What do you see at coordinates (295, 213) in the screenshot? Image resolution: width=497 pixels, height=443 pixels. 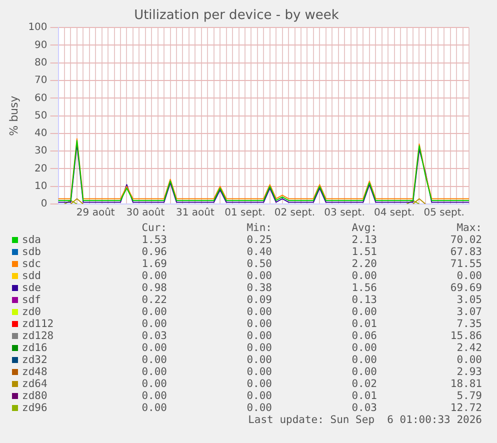 I see `x-tick-label: 02 sept.` at bounding box center [295, 213].